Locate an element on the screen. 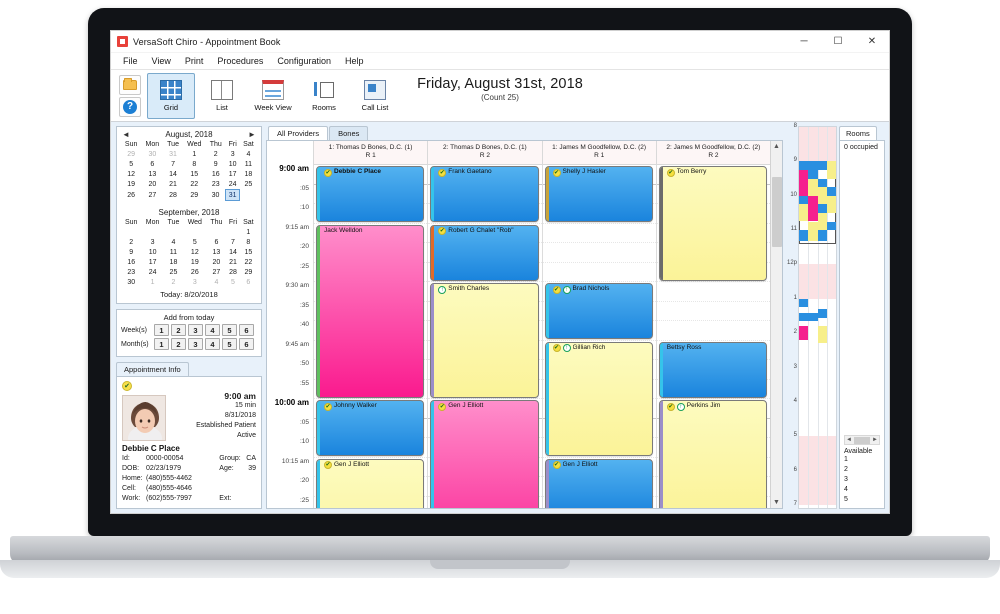  september-day: 27 is located at coordinates (216, 272).